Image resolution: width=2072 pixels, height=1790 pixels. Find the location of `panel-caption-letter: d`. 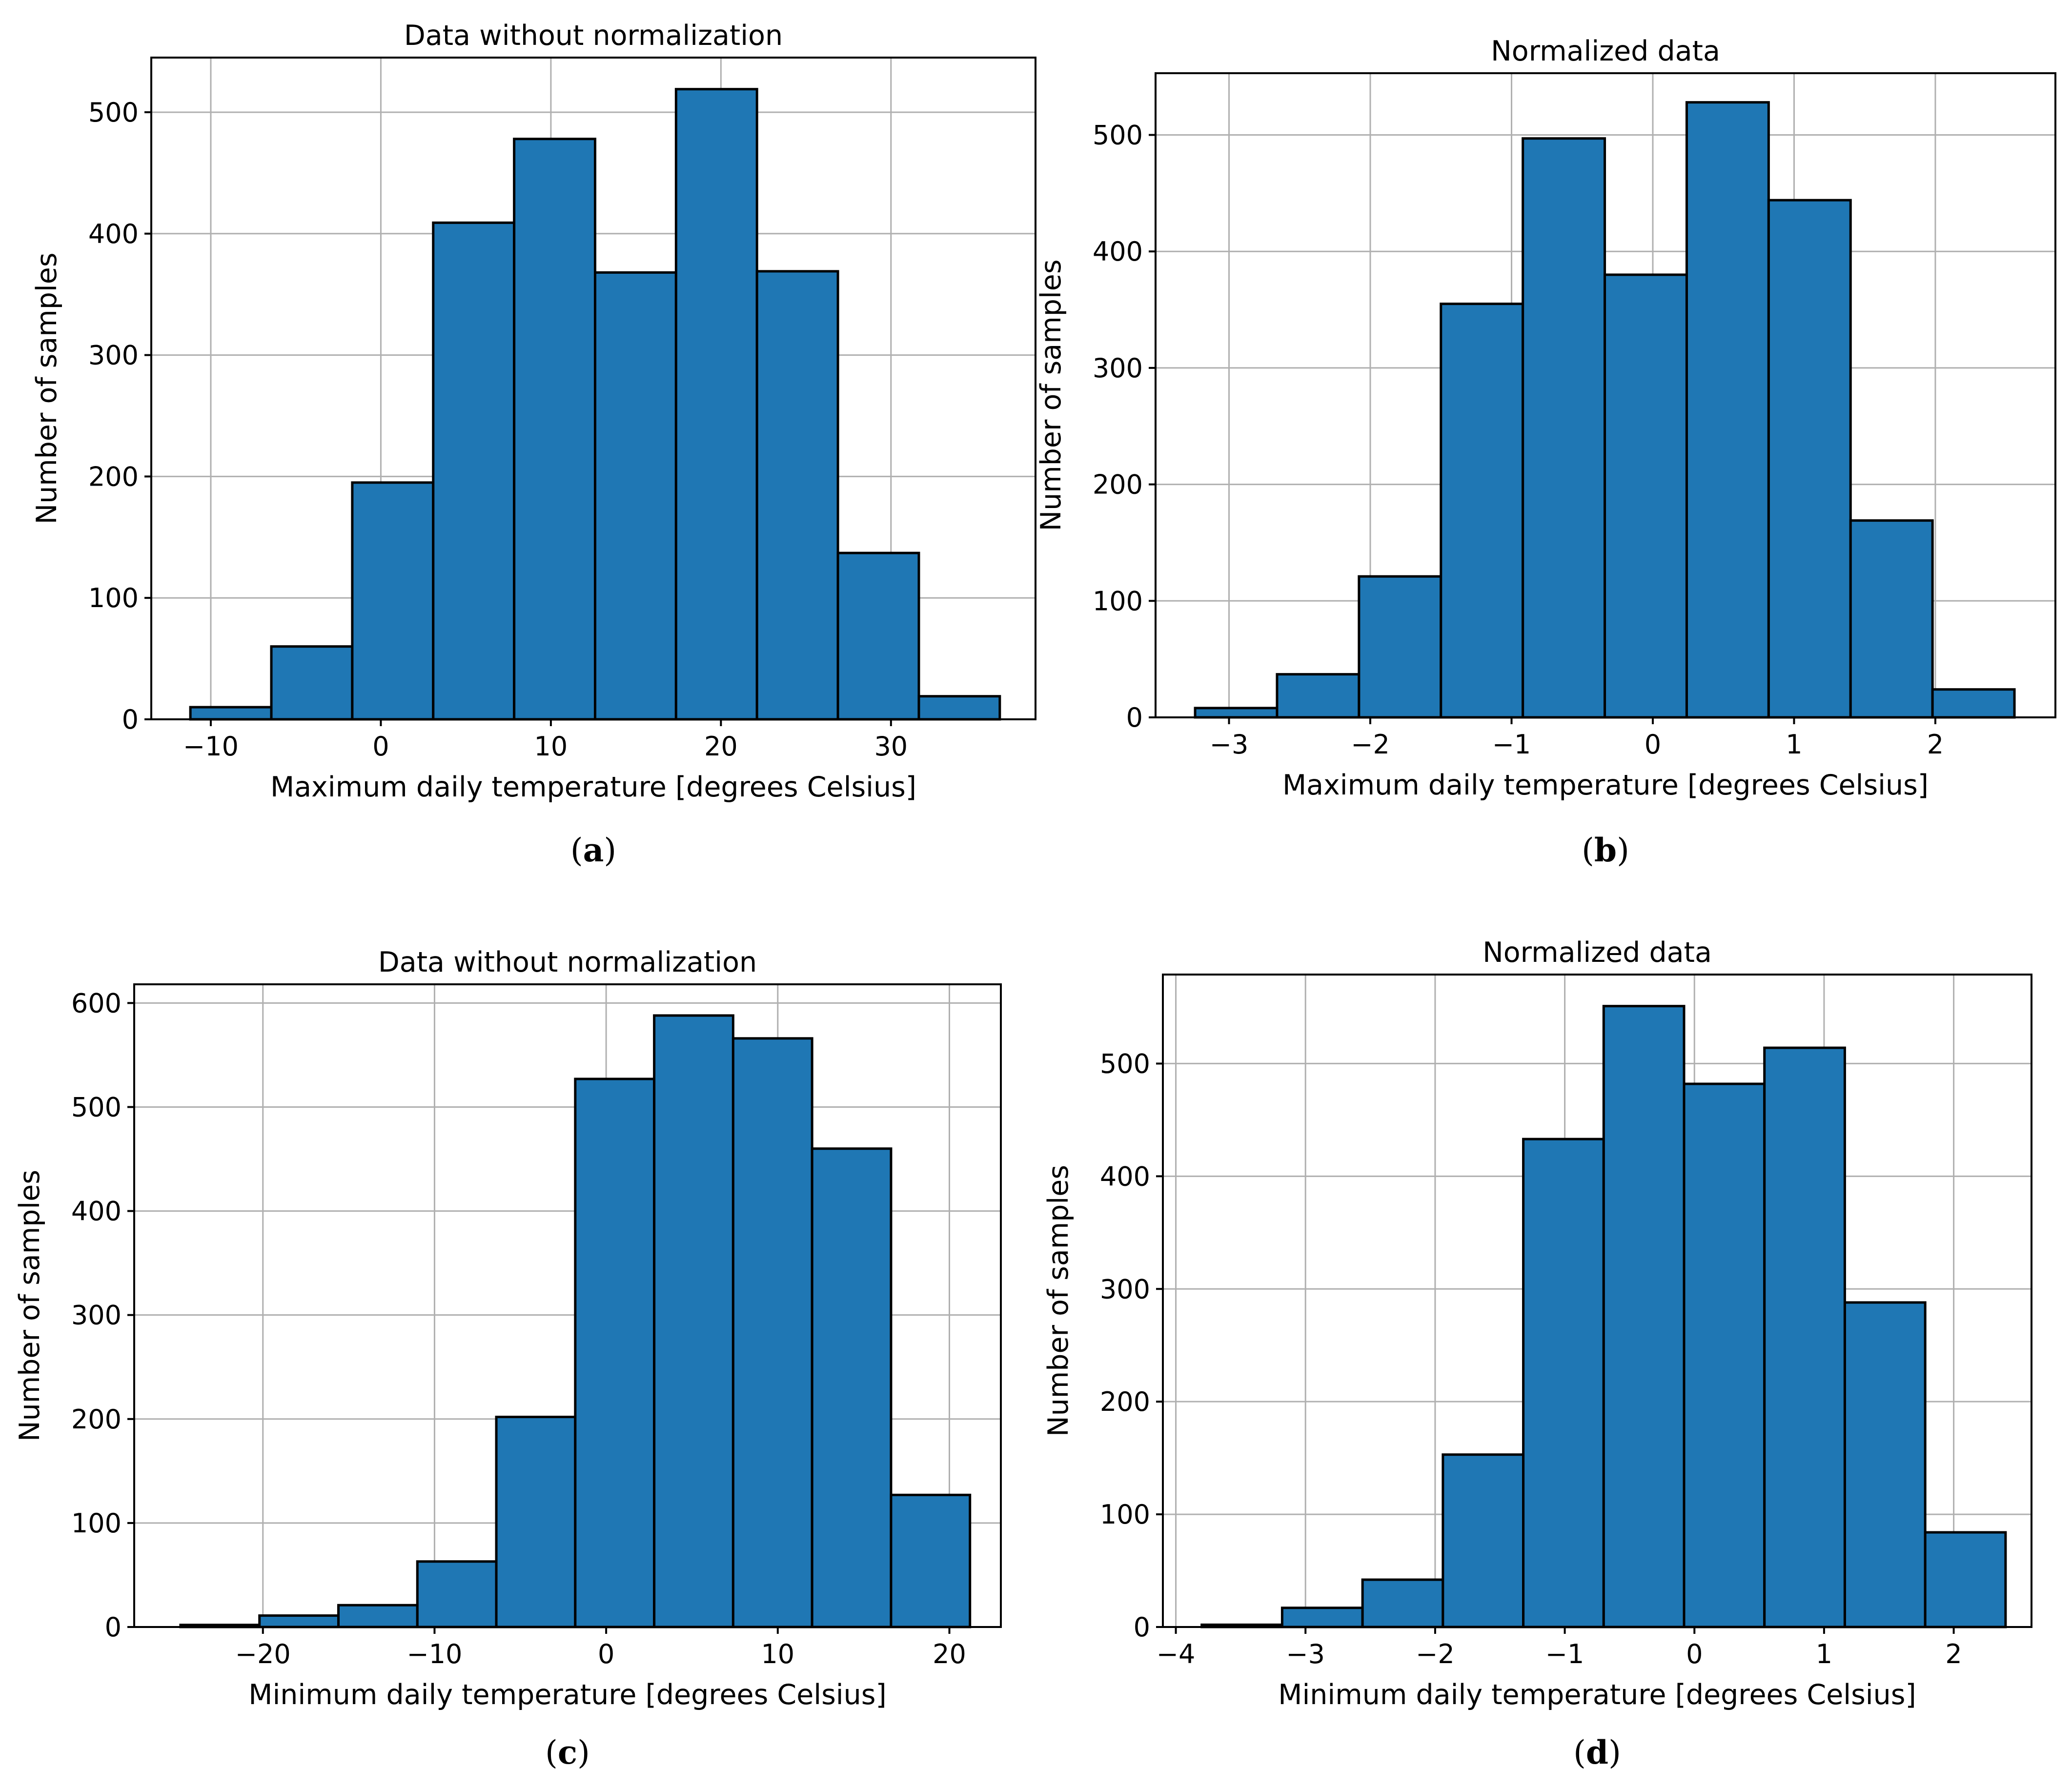

panel-caption-letter: d is located at coordinates (1597, 1752).